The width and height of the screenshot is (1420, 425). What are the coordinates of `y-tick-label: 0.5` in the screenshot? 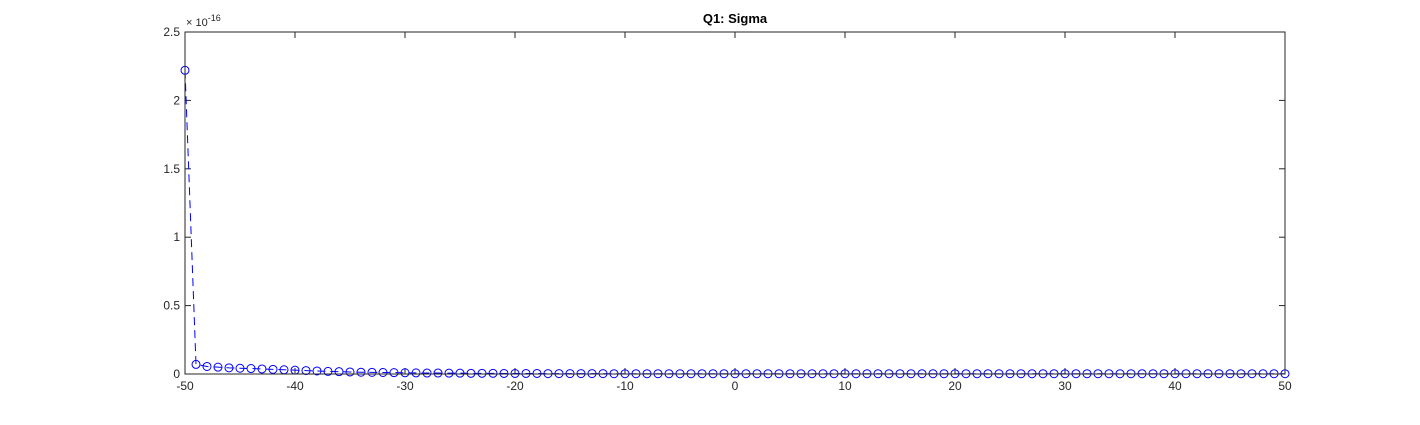 It's located at (171, 306).